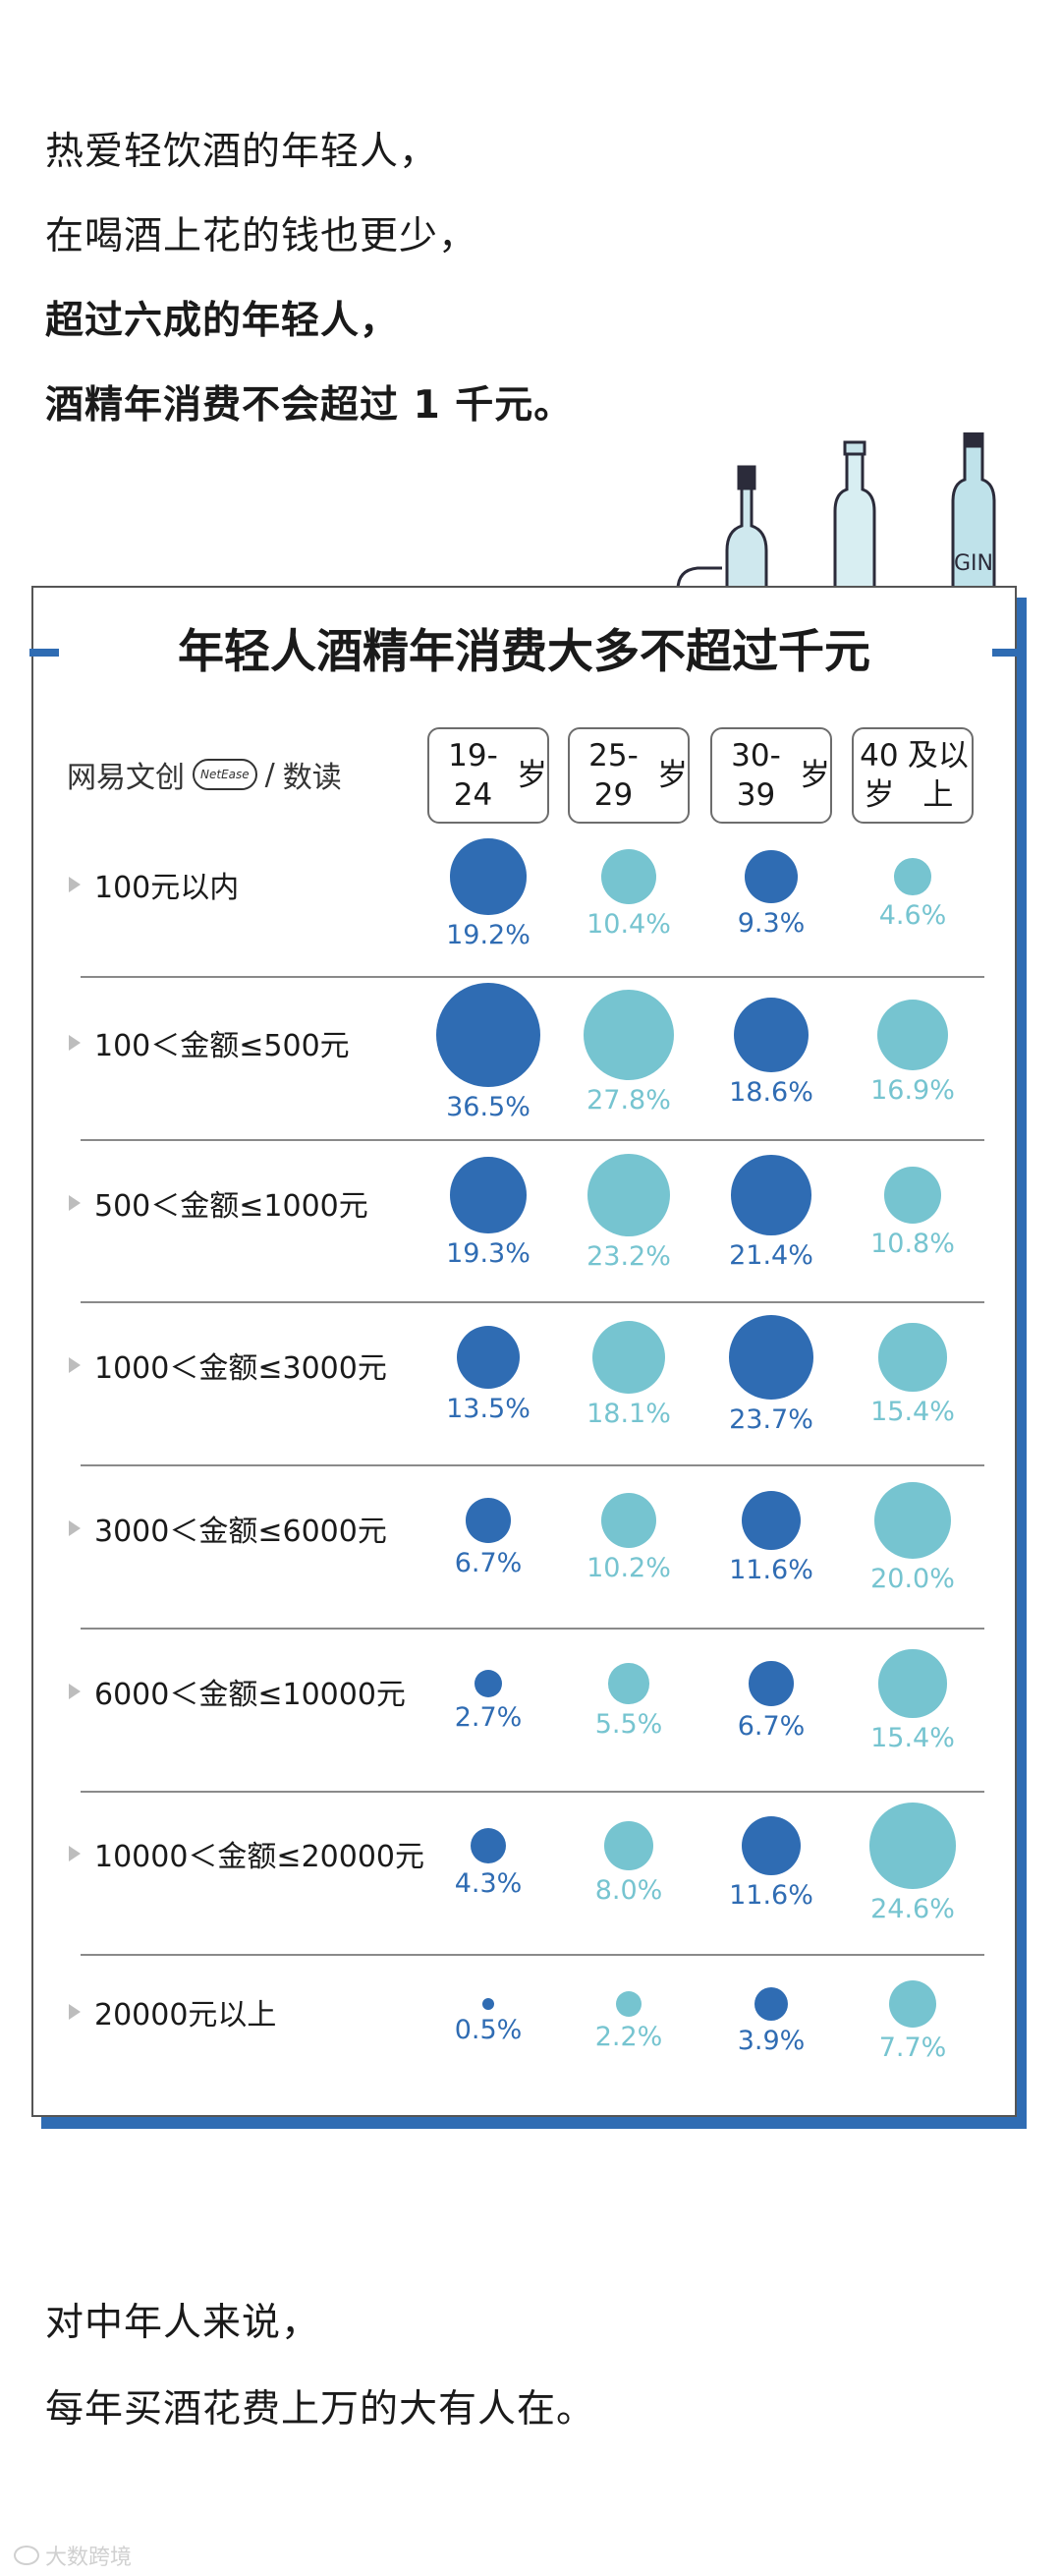 Image resolution: width=1061 pixels, height=2576 pixels. Describe the element at coordinates (250, 1695) in the screenshot. I see `row-label-text: 6000＜金额≤10000元` at that location.